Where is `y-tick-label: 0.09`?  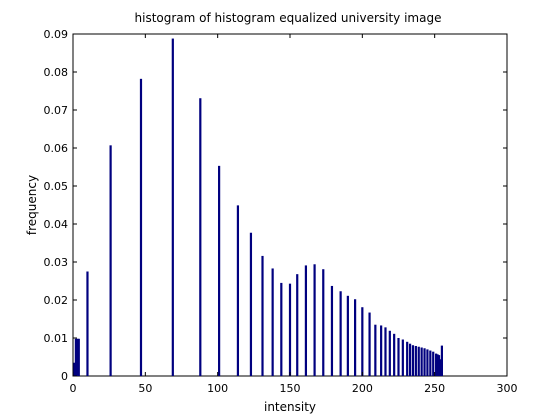
y-tick-label: 0.09 is located at coordinates (56, 34).